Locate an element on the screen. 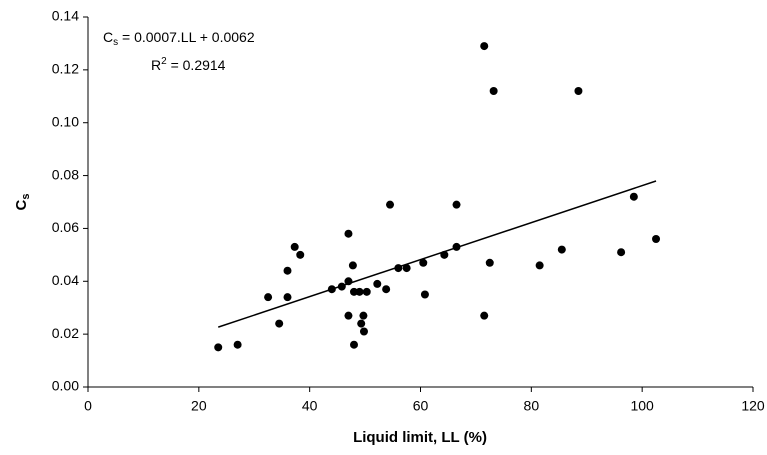  y-tick-label: 0.04 is located at coordinates (65, 280).